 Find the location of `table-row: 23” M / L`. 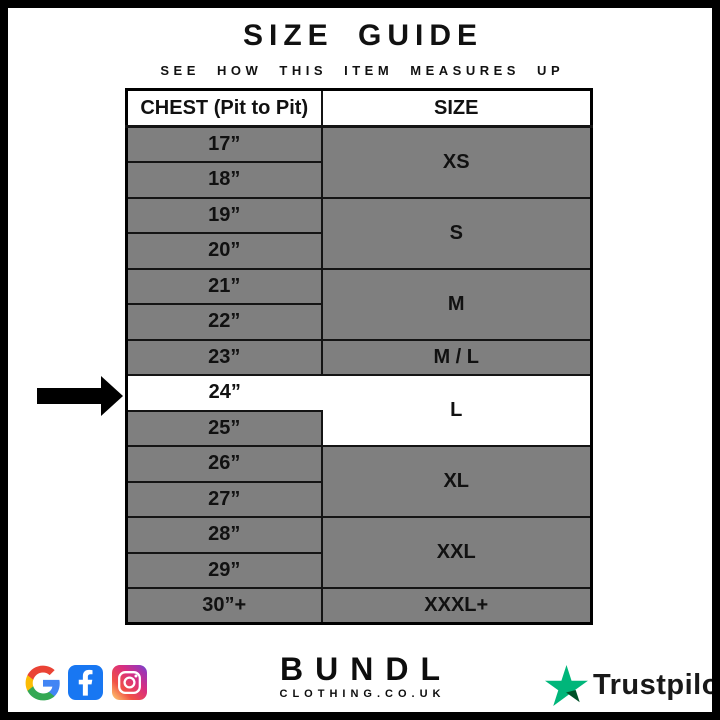

table-row: 23” M / L is located at coordinates (359, 357).